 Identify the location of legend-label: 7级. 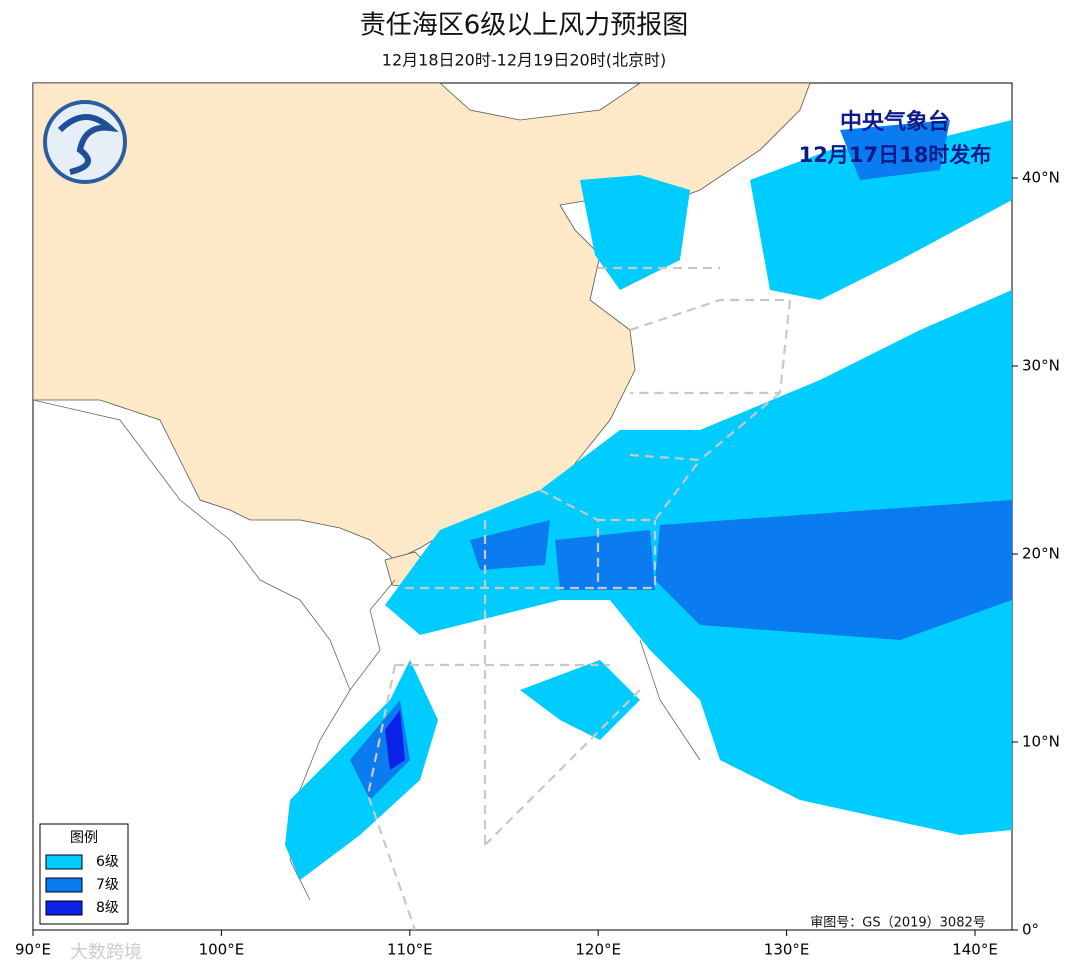
(107, 885).